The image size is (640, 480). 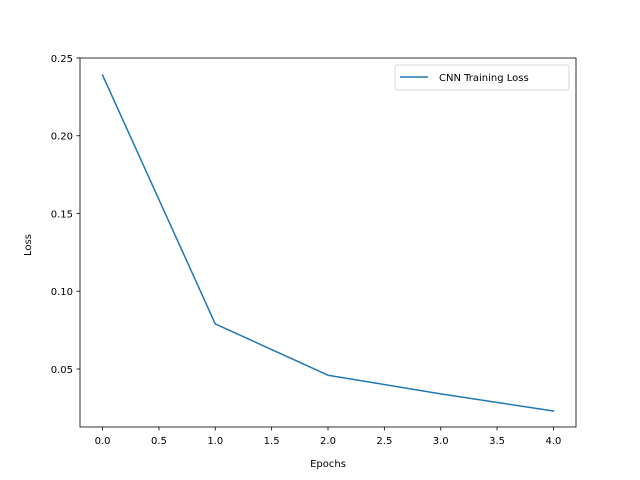 I want to click on x-tick-label: 2.5, so click(x=384, y=441).